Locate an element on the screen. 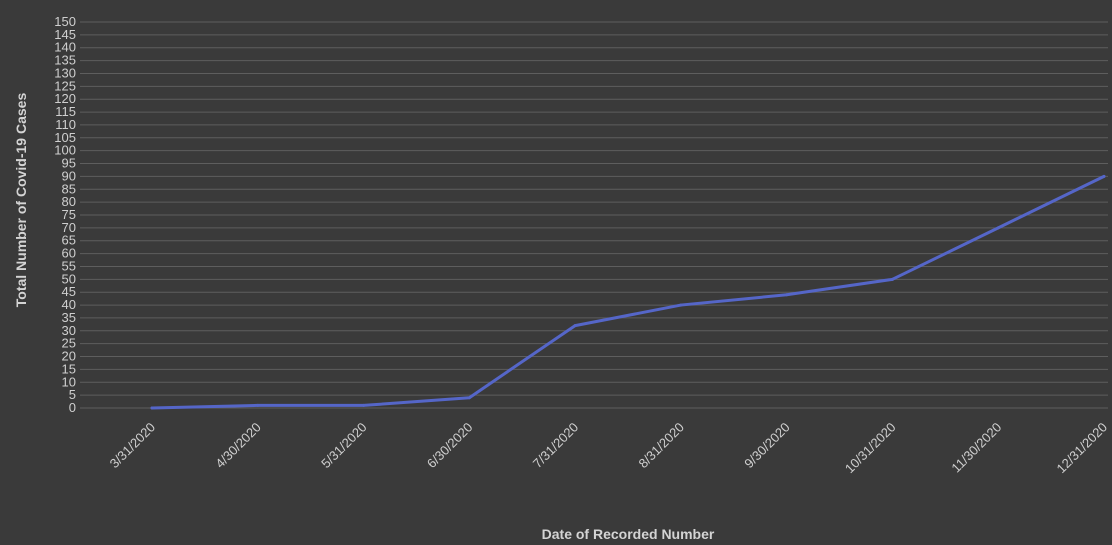 The width and height of the screenshot is (1112, 545). y-tick-label: 125 is located at coordinates (65, 85).